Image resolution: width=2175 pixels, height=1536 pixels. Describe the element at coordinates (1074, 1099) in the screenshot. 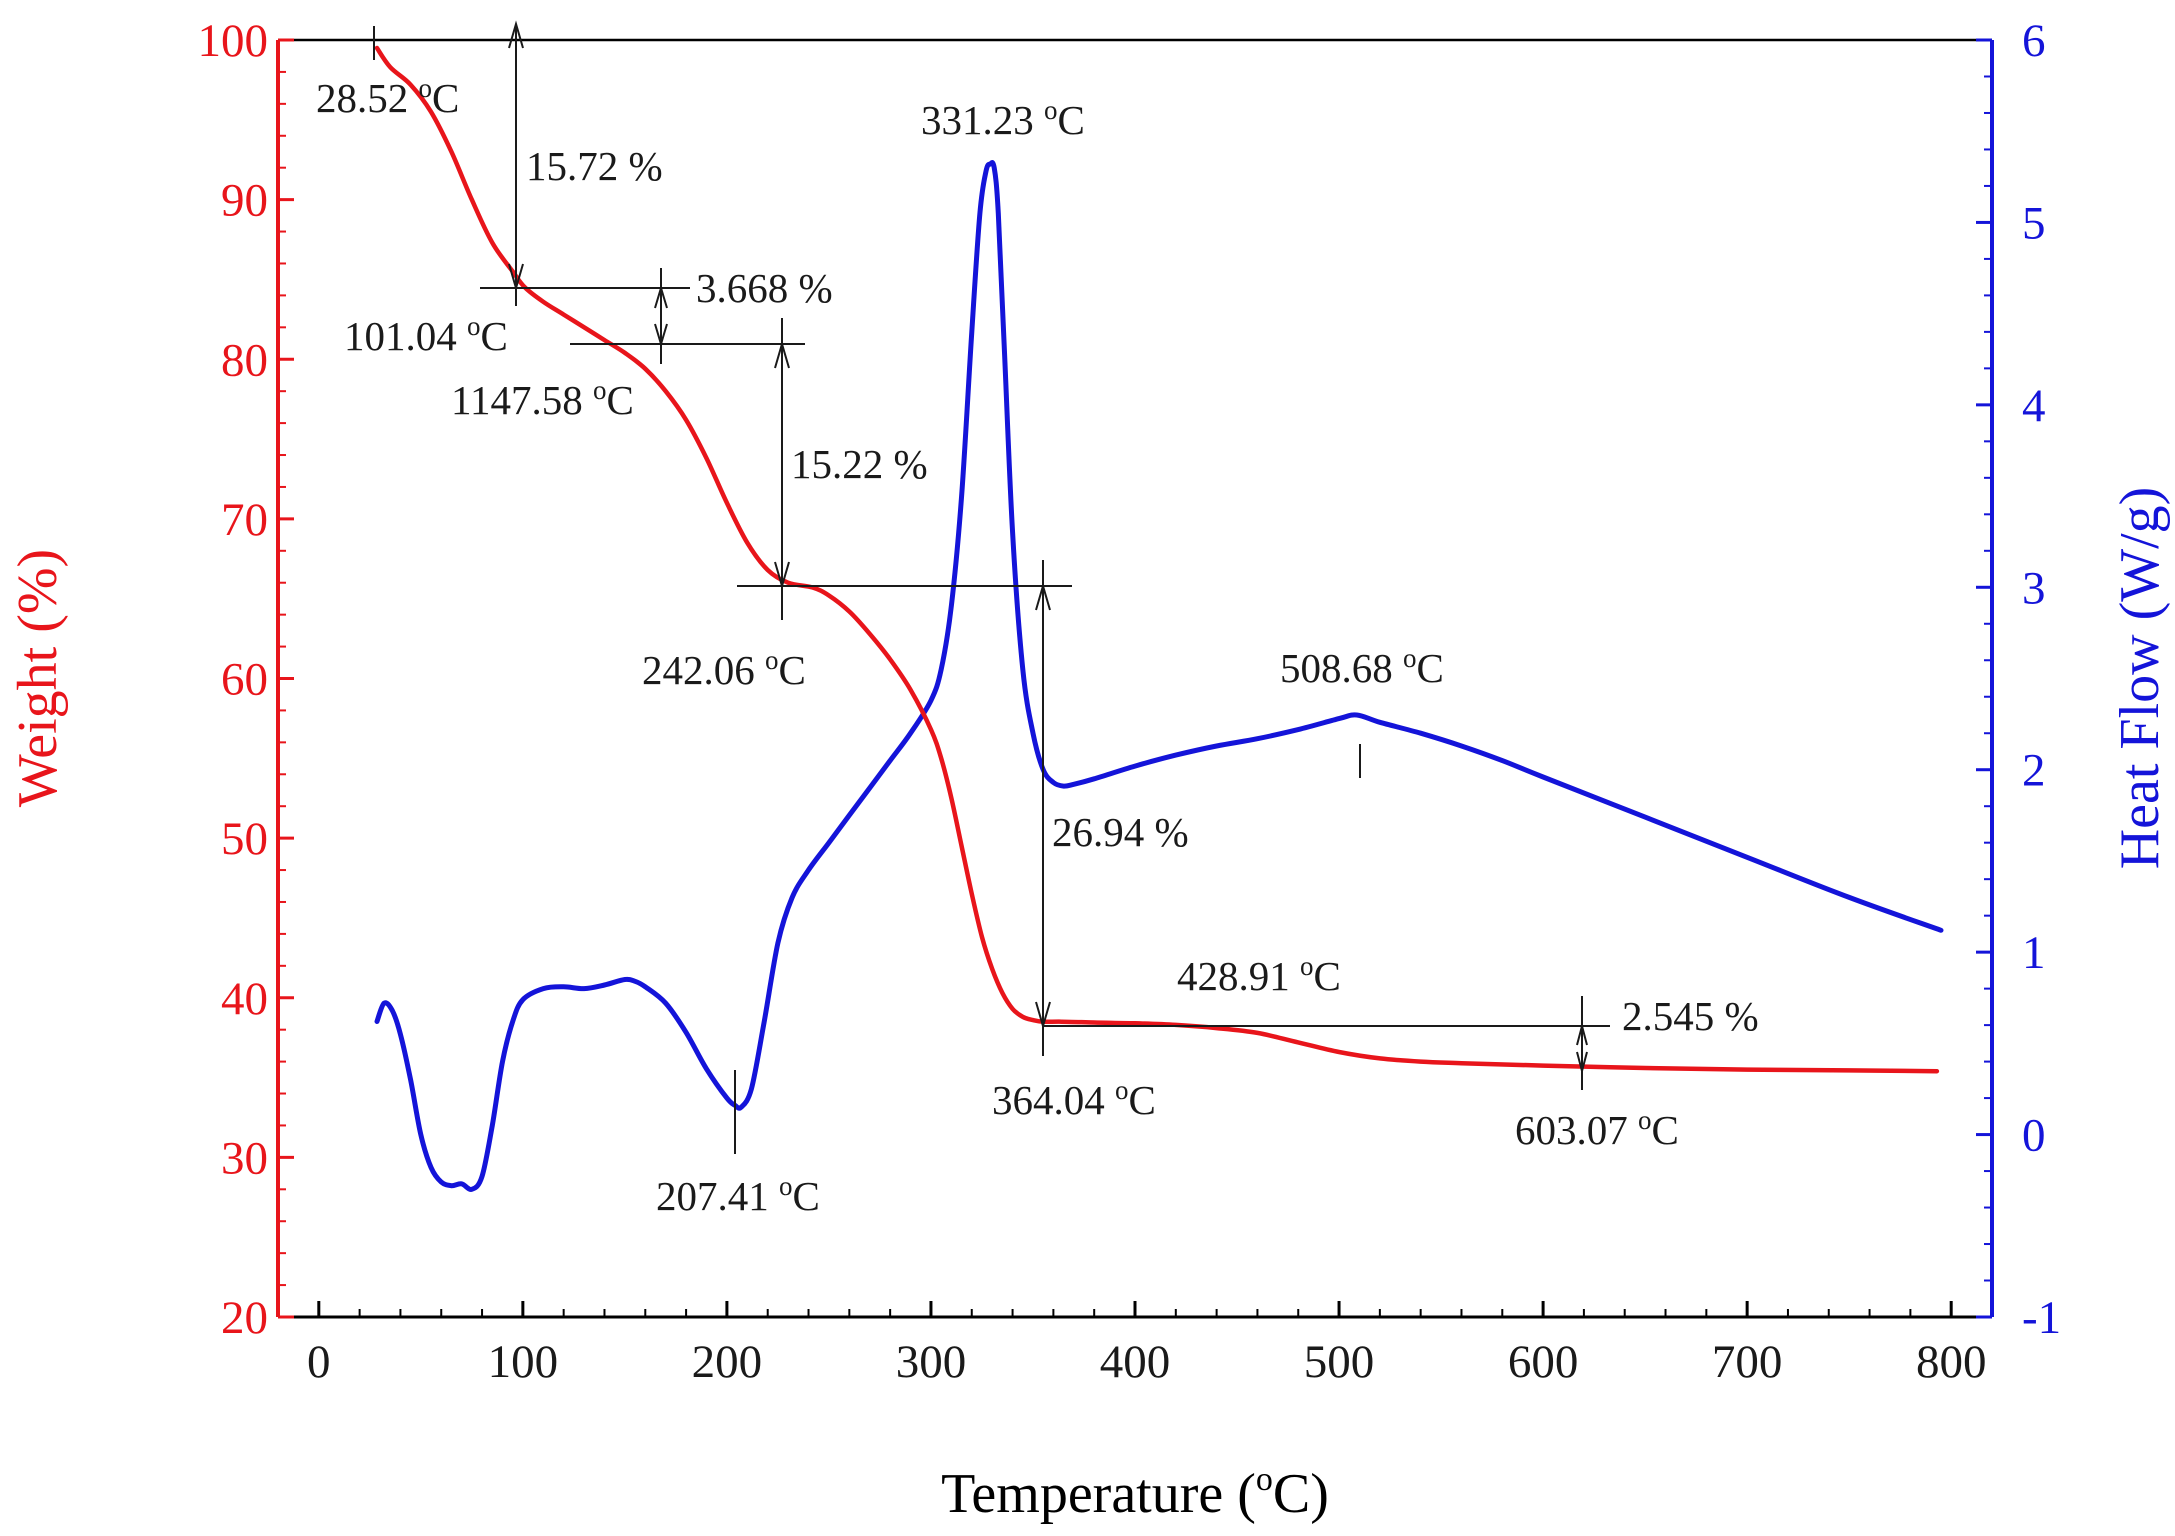

I see `annotation-364-04: 364.04 oC` at that location.